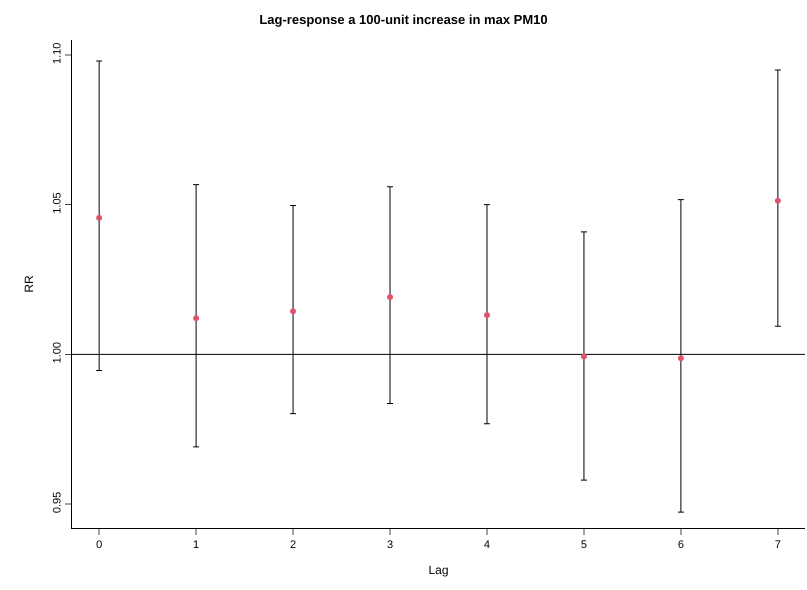  I want to click on y-tick-label: 1.05, so click(58, 203).